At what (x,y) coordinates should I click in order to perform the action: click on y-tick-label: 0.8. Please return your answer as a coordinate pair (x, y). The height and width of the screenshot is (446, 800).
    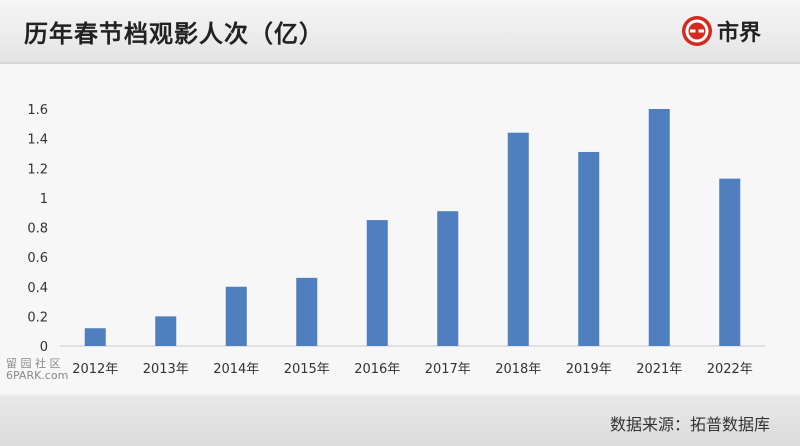
    Looking at the image, I should click on (37, 229).